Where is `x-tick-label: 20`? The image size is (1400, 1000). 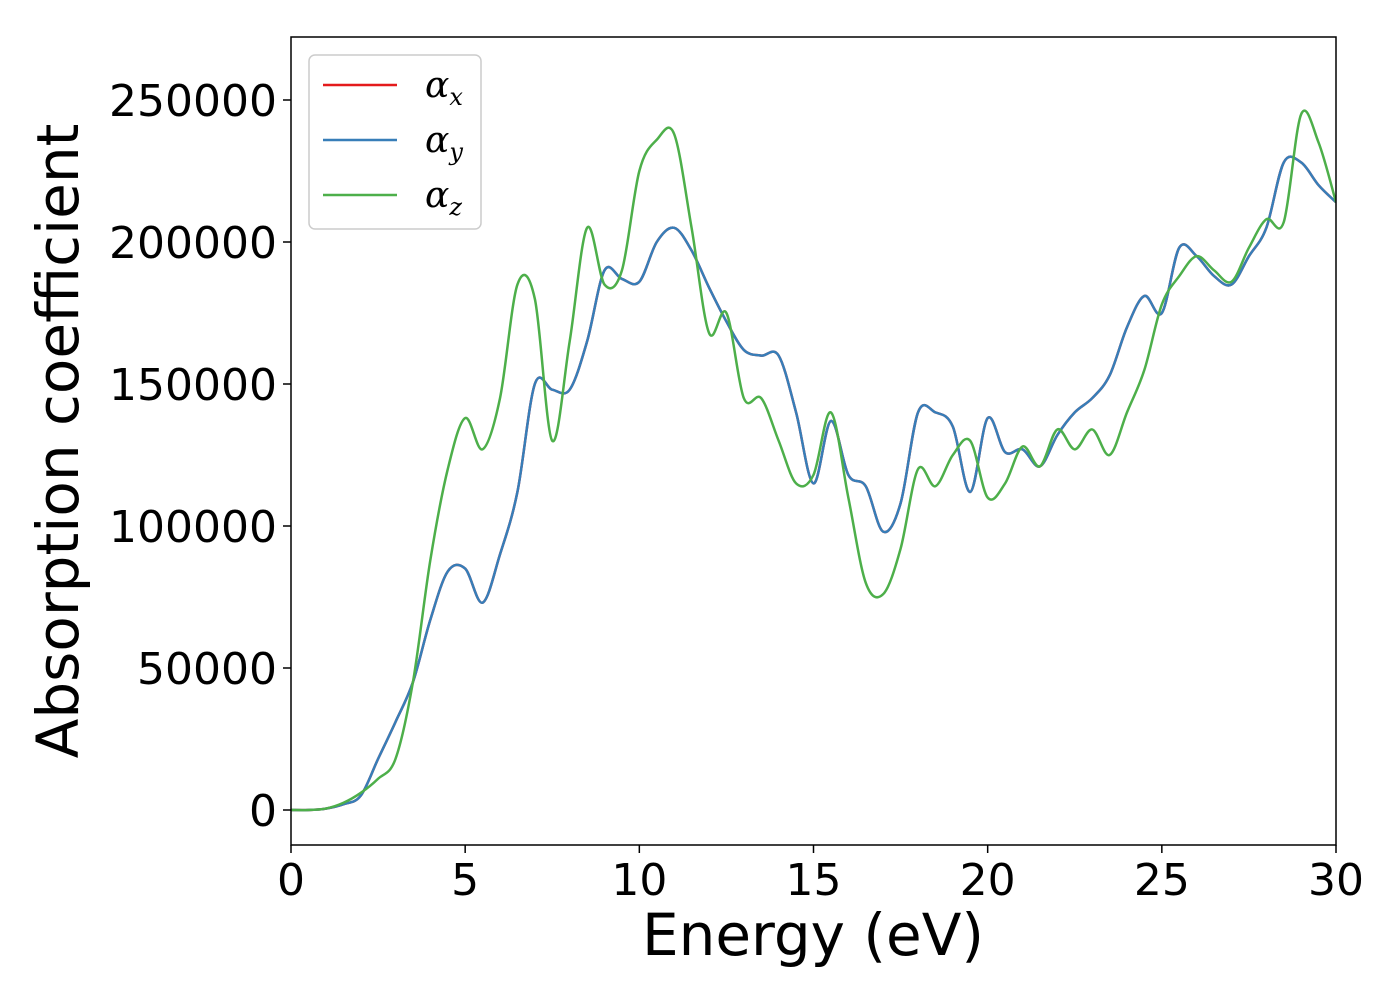 x-tick-label: 20 is located at coordinates (988, 880).